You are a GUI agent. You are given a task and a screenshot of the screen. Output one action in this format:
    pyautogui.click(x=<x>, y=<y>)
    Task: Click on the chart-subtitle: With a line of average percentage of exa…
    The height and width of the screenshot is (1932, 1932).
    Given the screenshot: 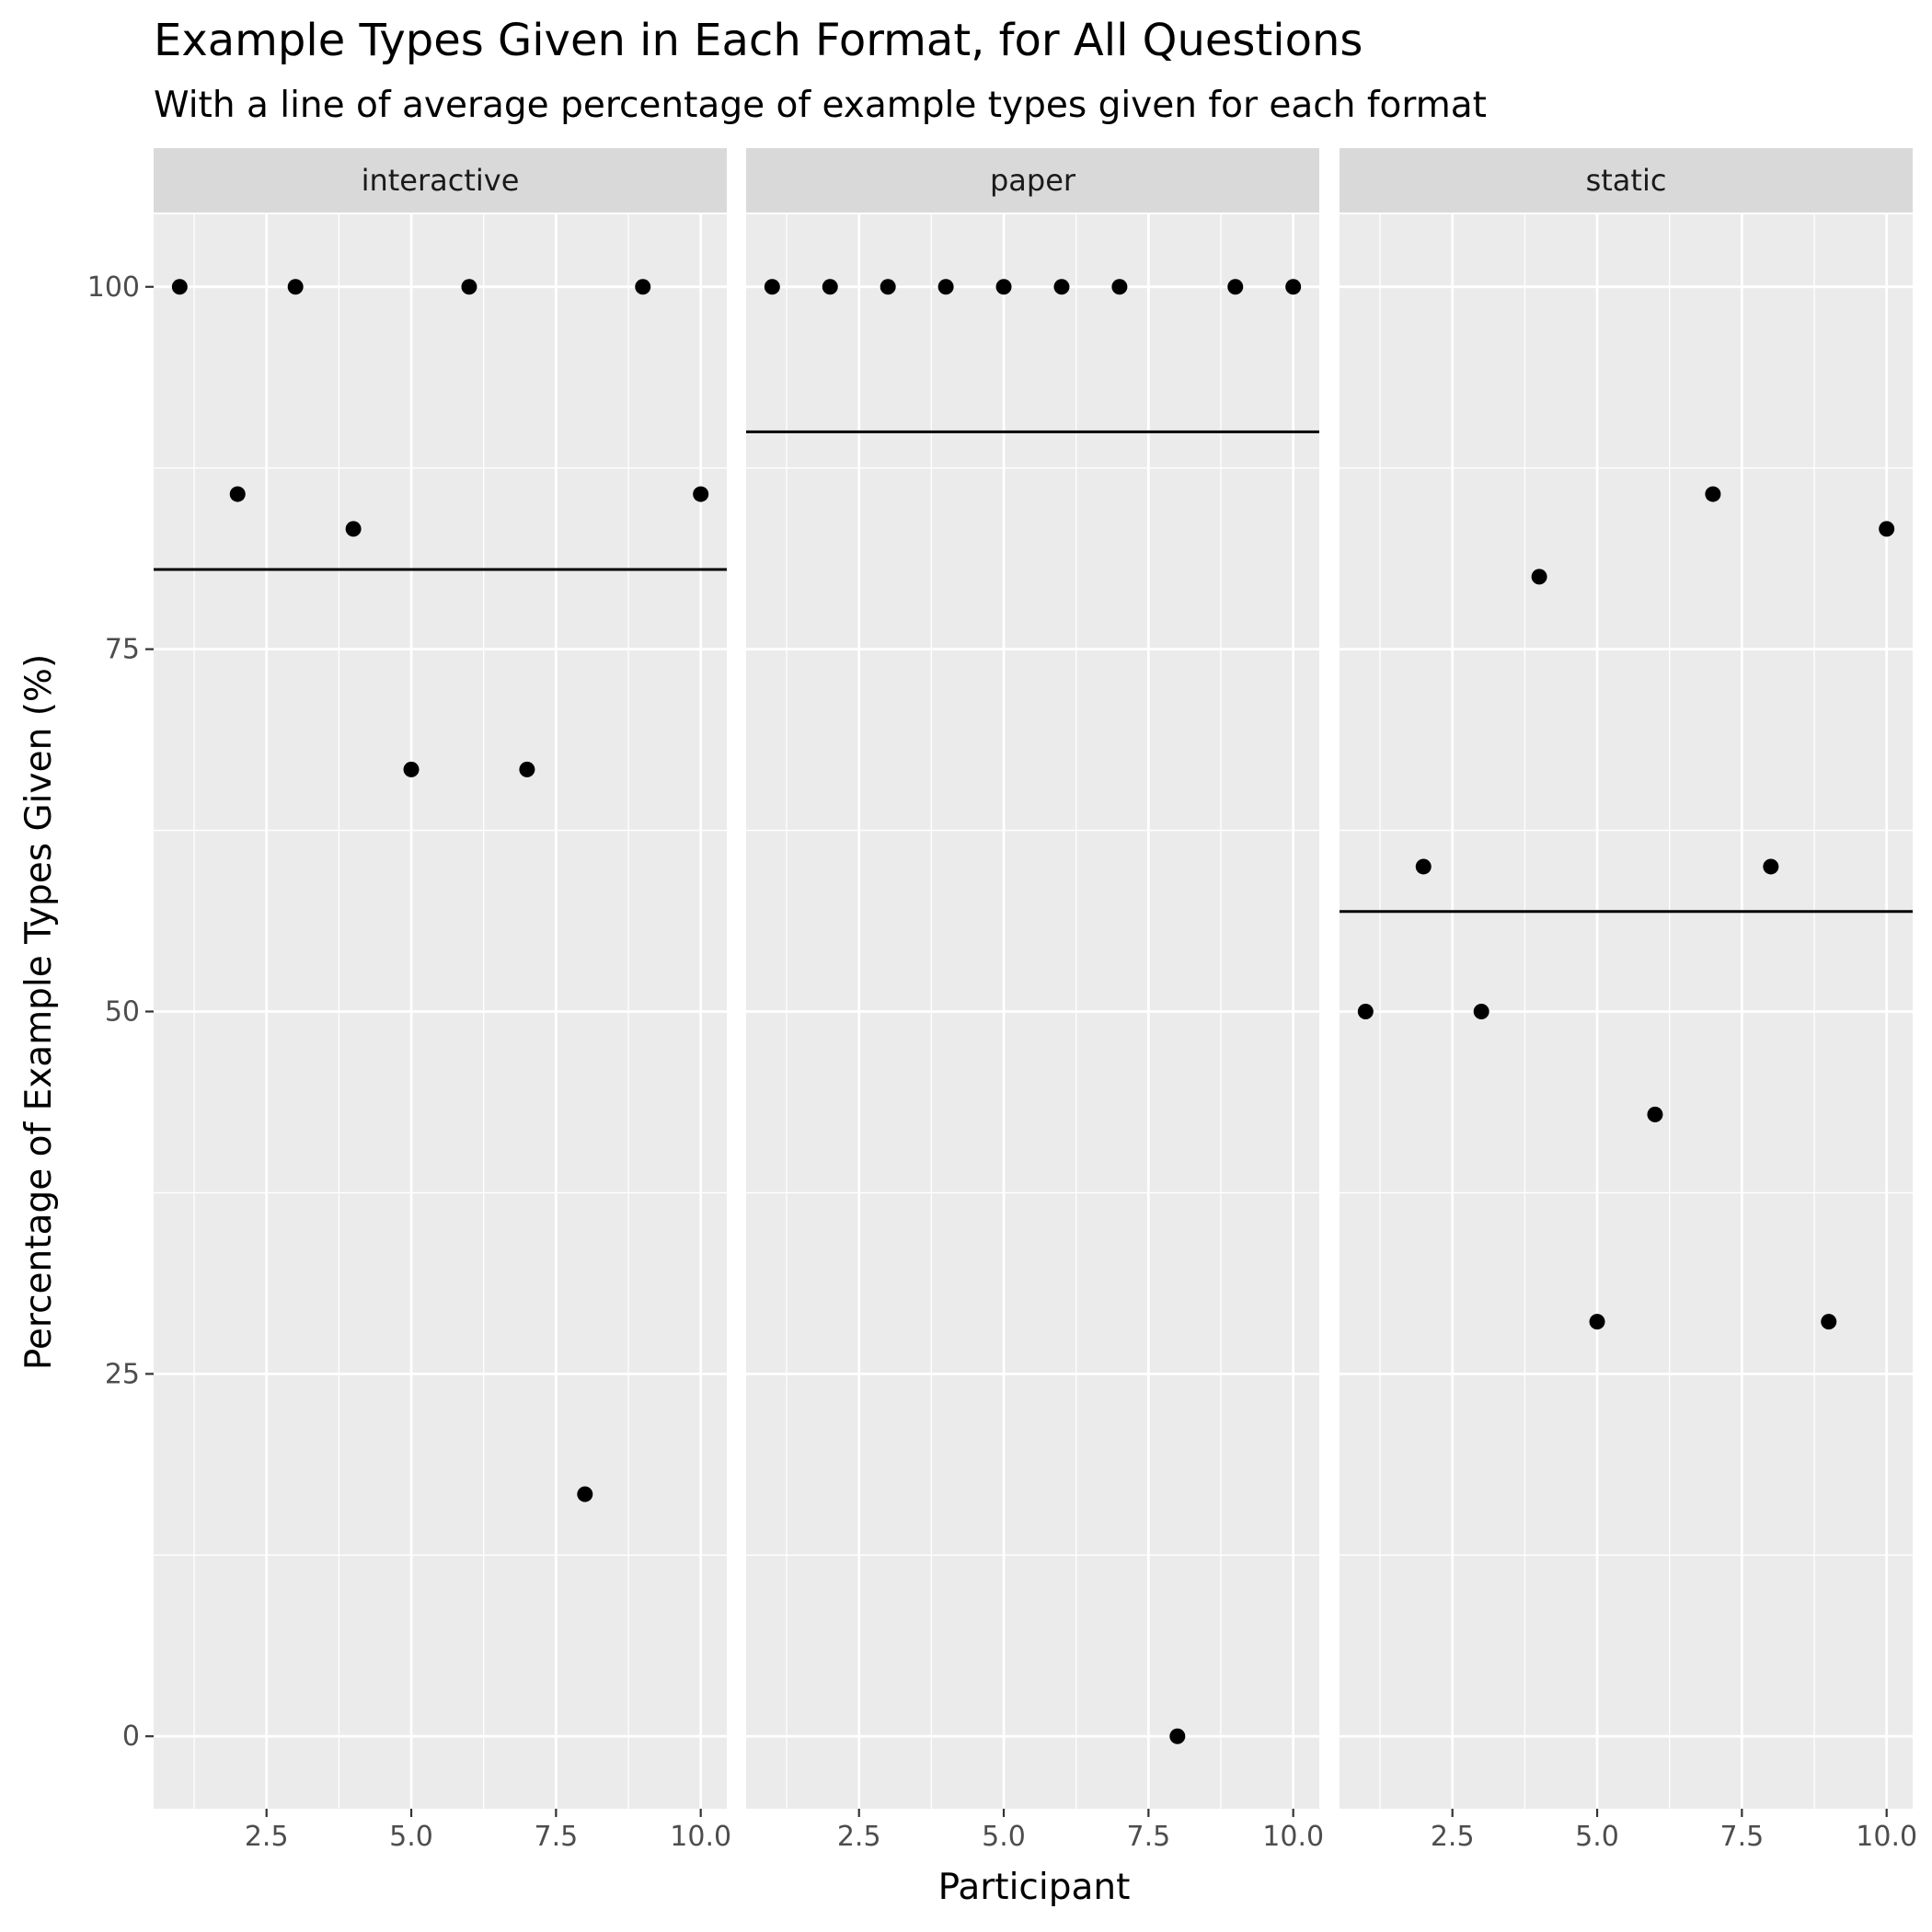 What is the action you would take?
    pyautogui.click(x=820, y=105)
    